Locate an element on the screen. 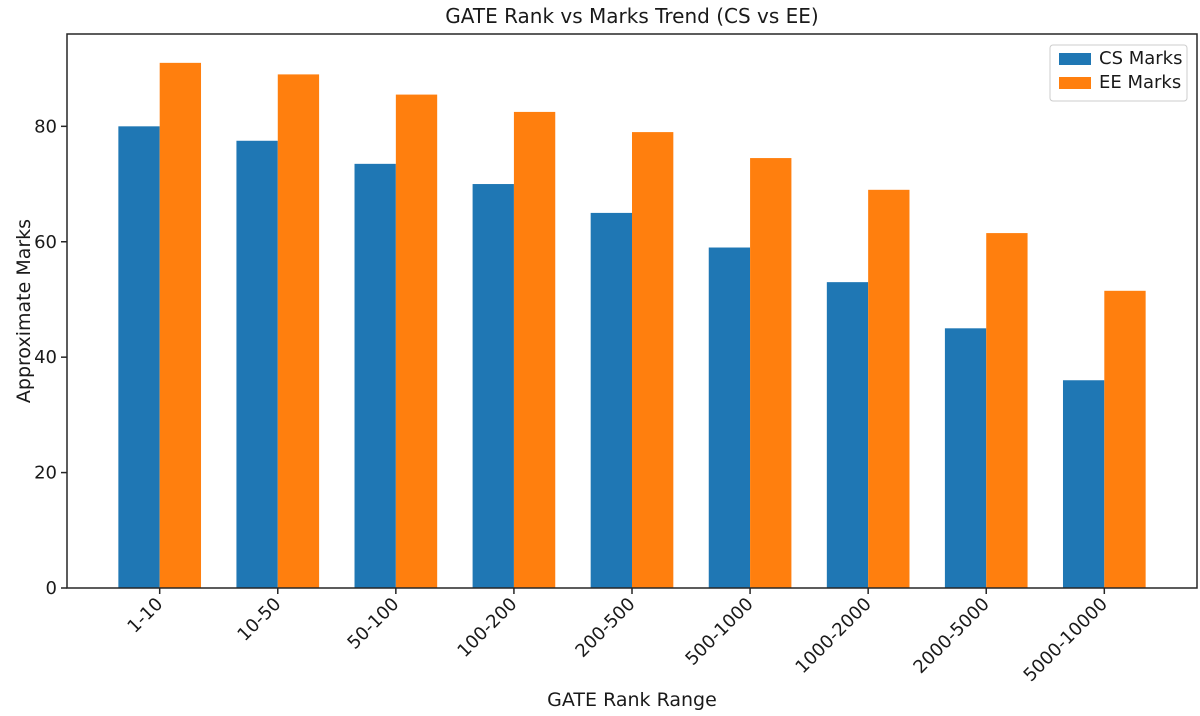 The height and width of the screenshot is (716, 1200). y-tick-label-40: 40 is located at coordinates (45, 357).